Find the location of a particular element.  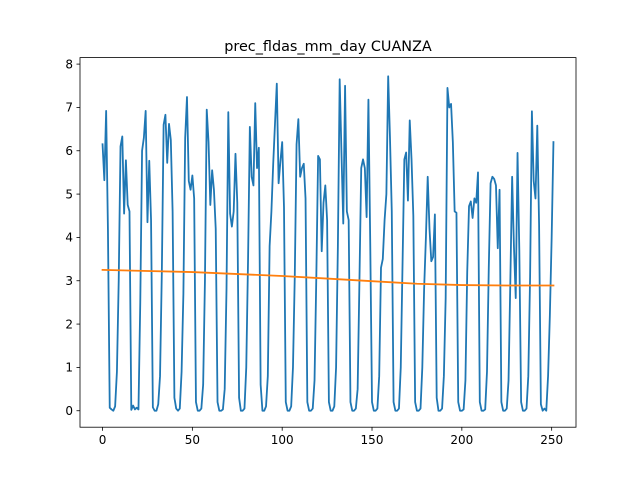

y-tick-label: 3 is located at coordinates (69, 281).